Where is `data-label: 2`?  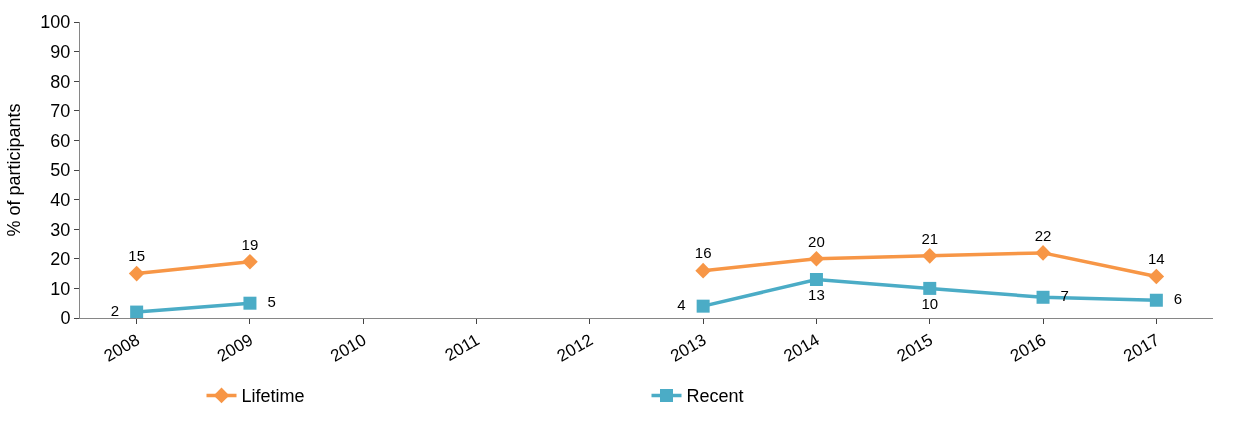 data-label: 2 is located at coordinates (115, 310).